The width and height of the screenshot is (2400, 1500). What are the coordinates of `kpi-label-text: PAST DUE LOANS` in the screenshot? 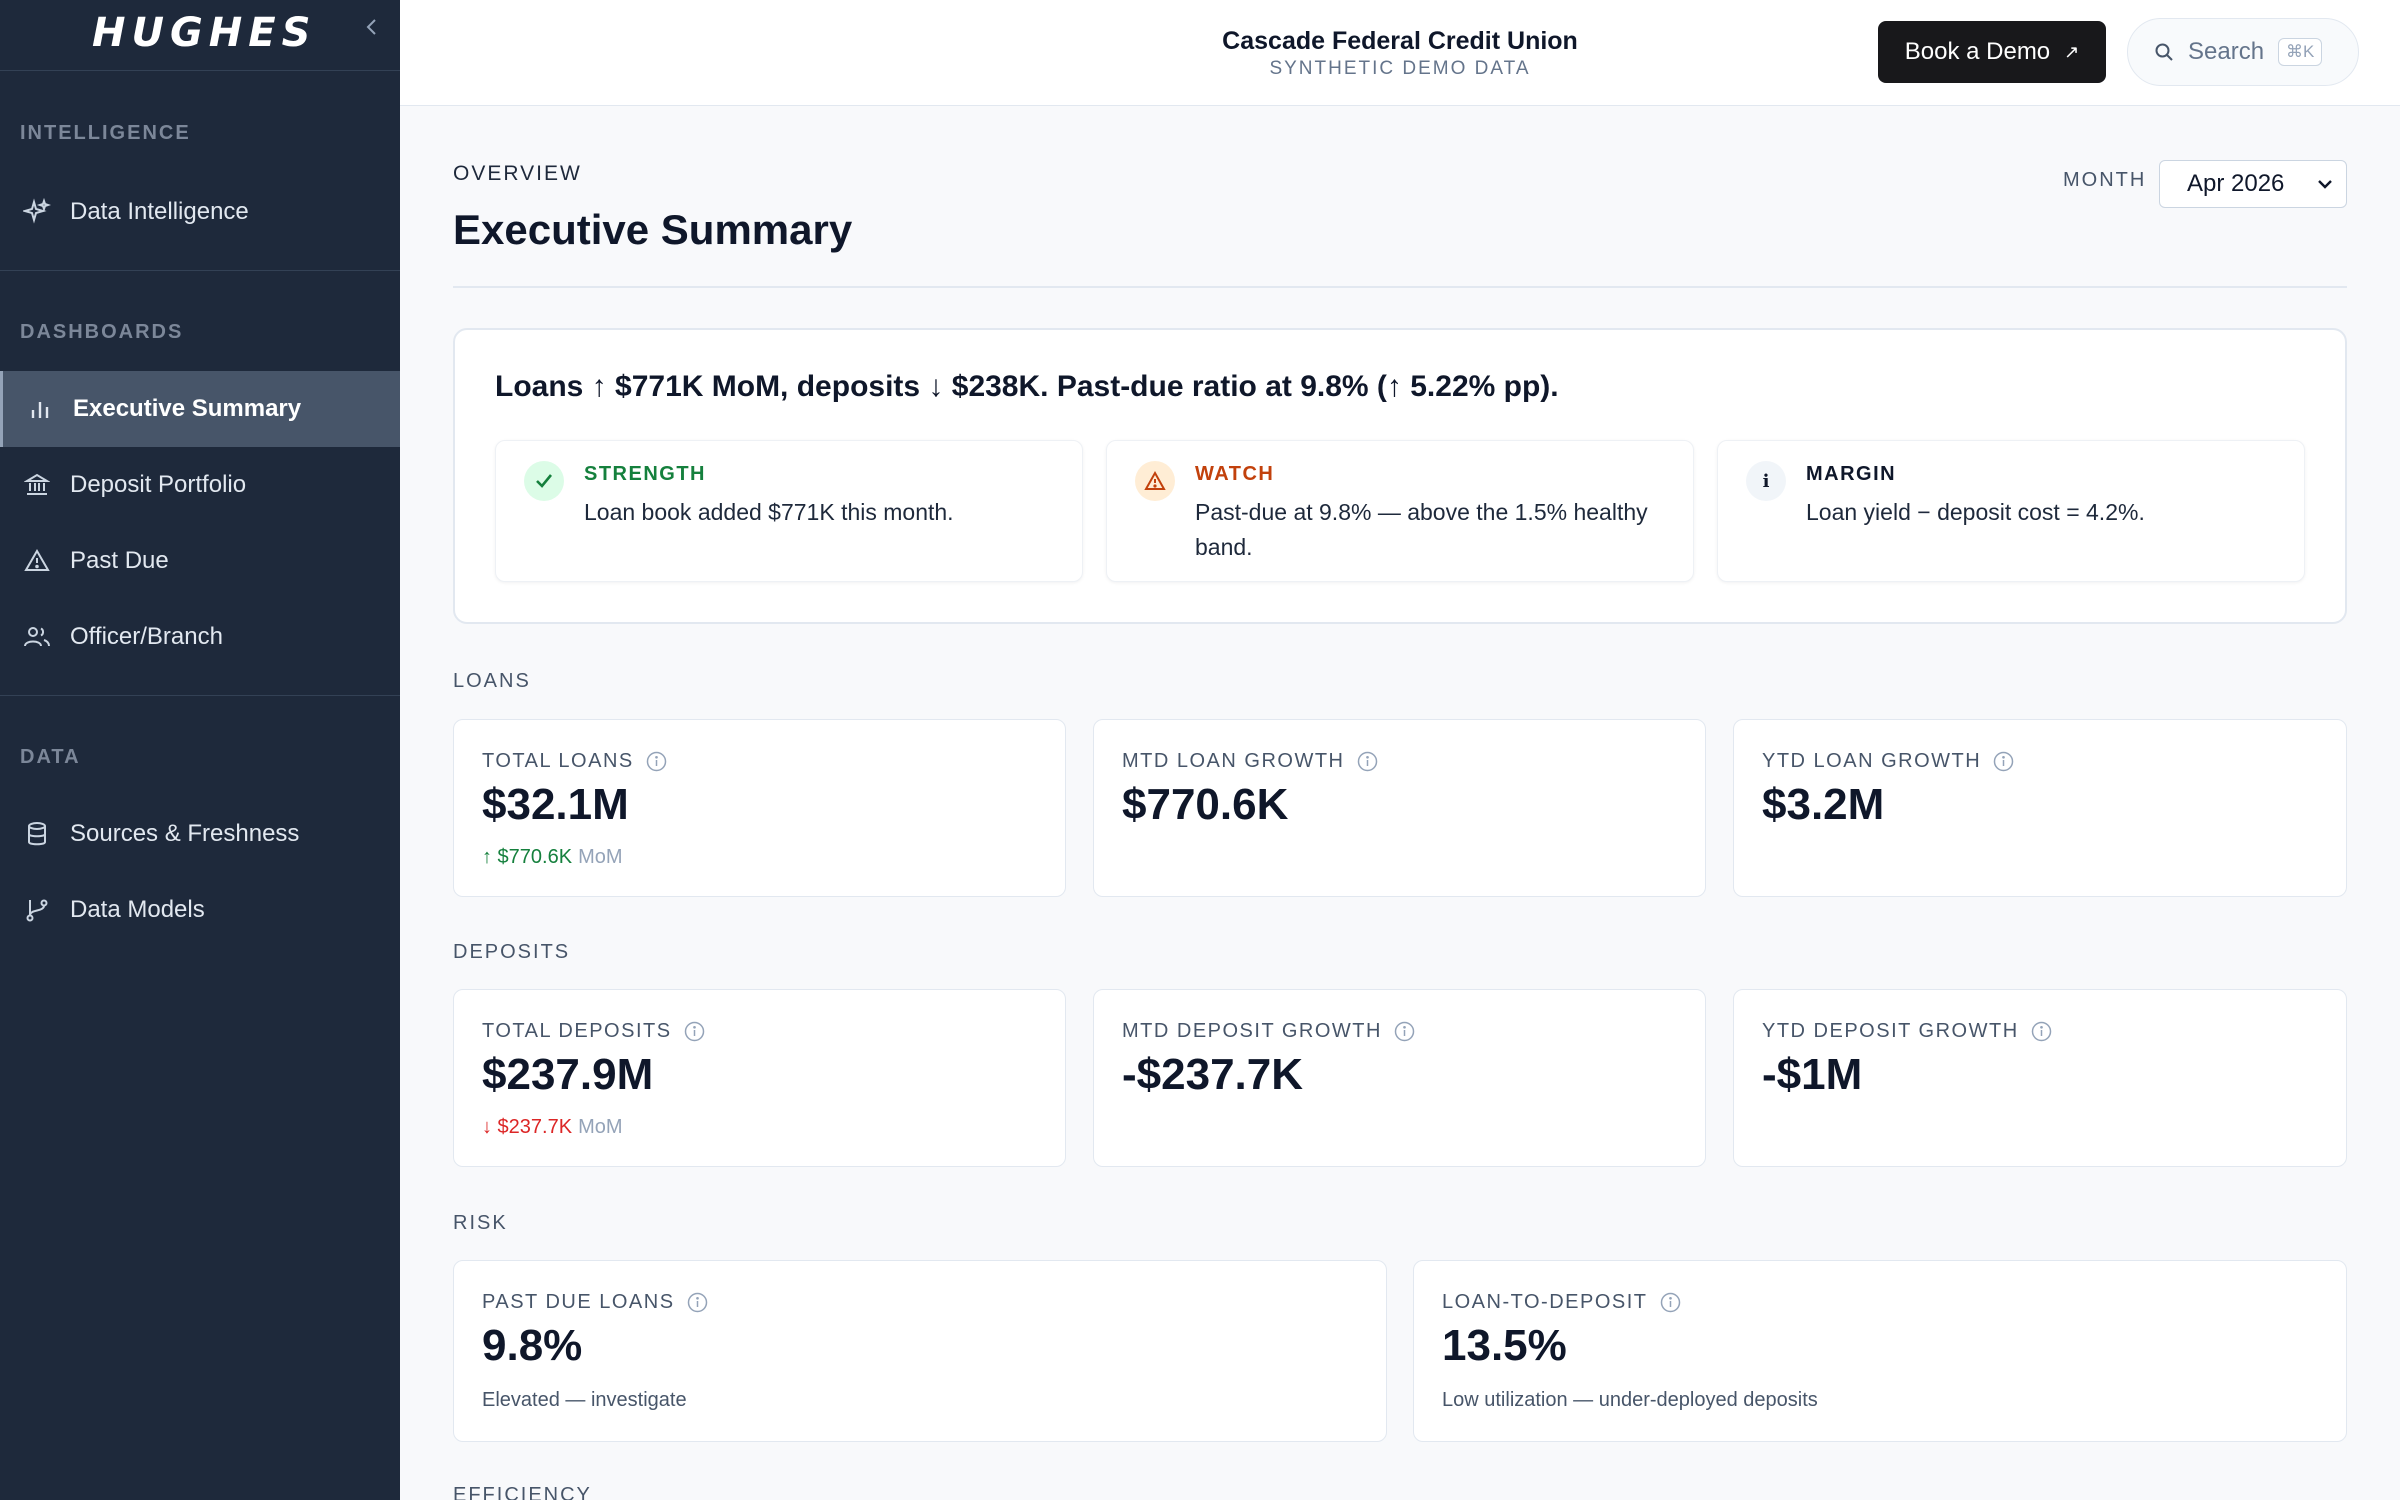 It's located at (578, 1302).